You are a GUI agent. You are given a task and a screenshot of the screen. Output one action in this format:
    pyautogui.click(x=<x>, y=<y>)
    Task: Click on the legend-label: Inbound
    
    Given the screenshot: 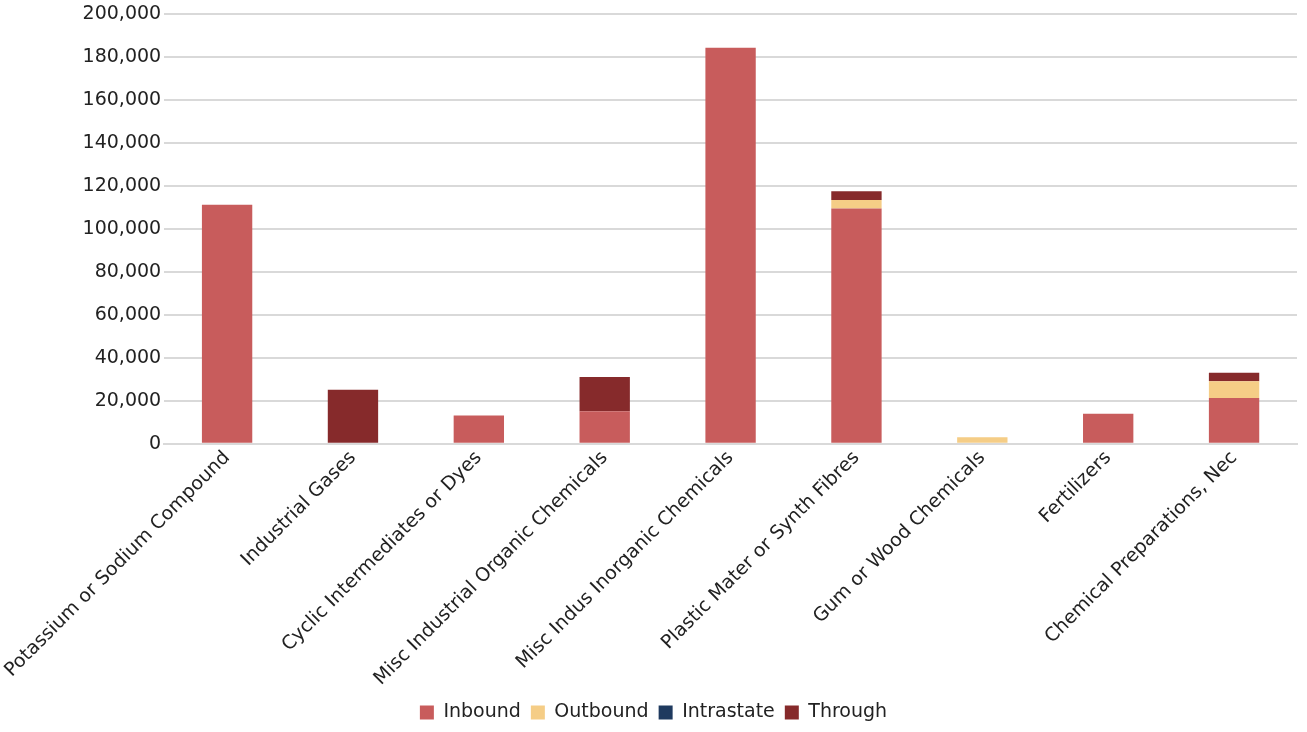 What is the action you would take?
    pyautogui.click(x=482, y=710)
    